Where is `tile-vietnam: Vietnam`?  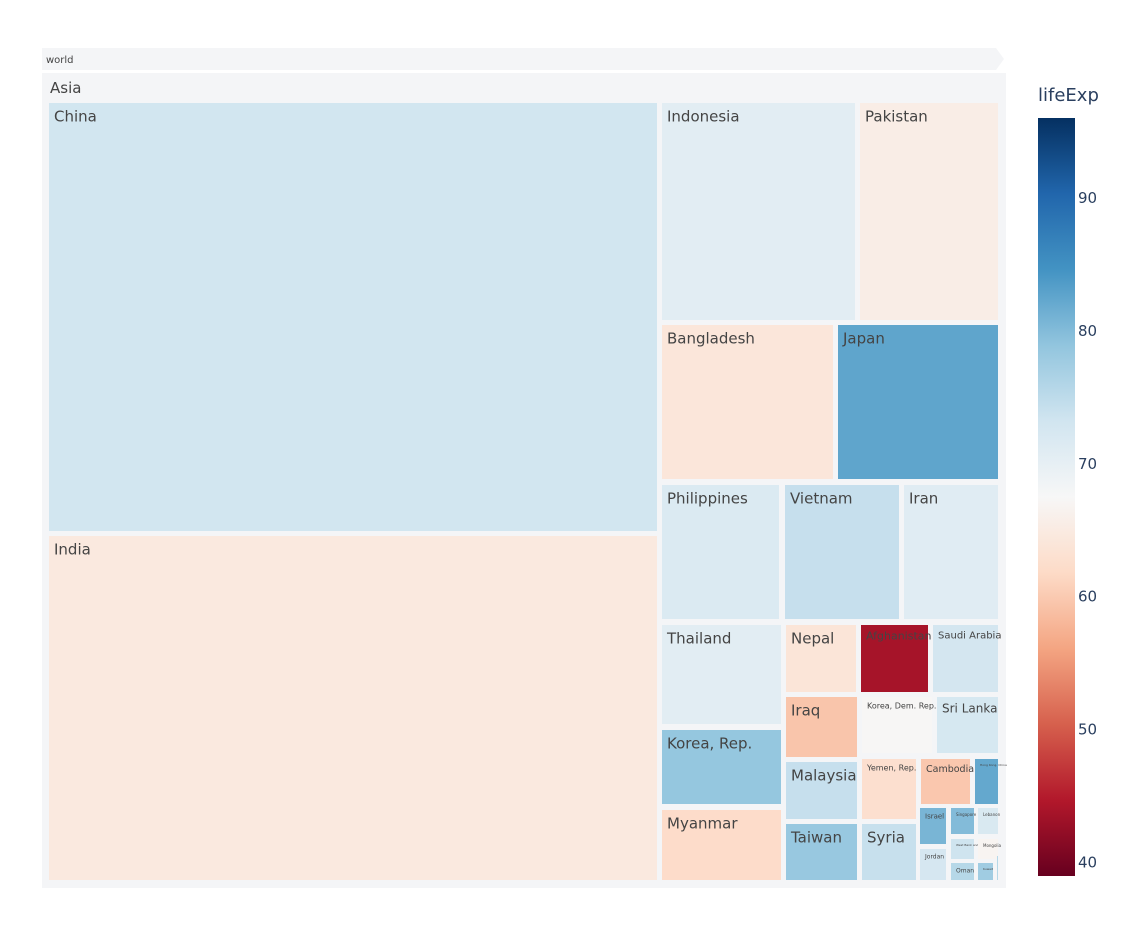
tile-vietnam: Vietnam is located at coordinates (842, 552).